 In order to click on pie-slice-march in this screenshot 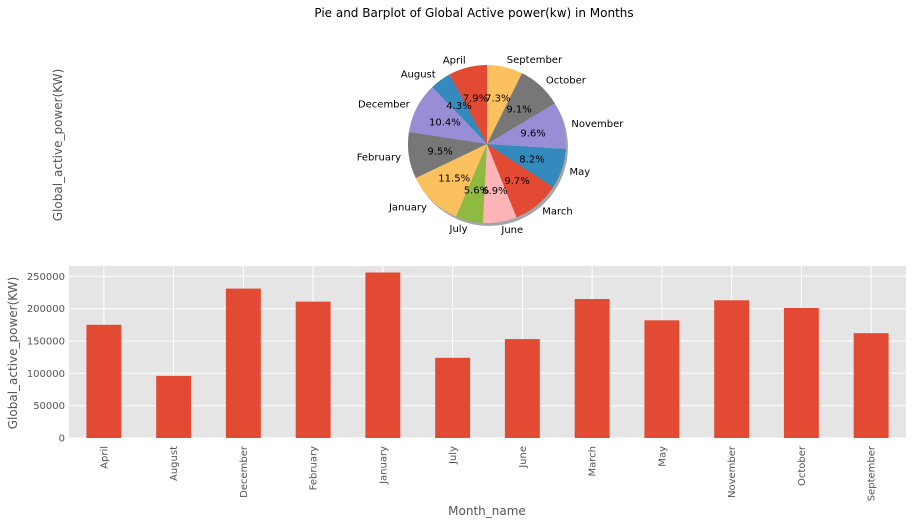, I will do `click(520, 181)`.